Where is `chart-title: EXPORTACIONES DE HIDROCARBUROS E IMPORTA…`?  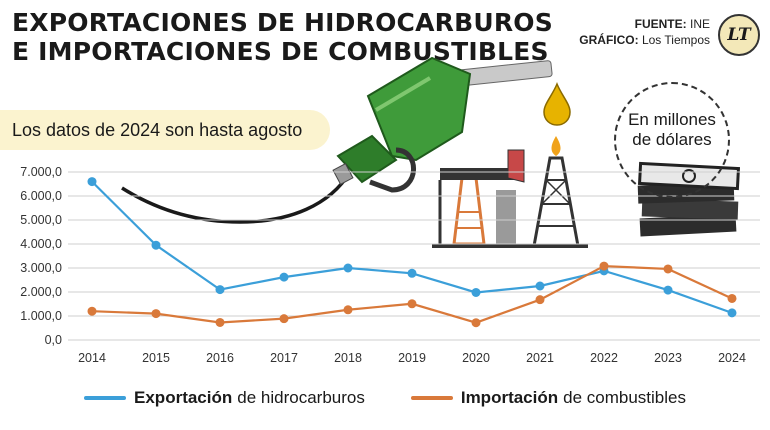
chart-title: EXPORTACIONES DE HIDROCARBUROS E IMPORTA… is located at coordinates (282, 37).